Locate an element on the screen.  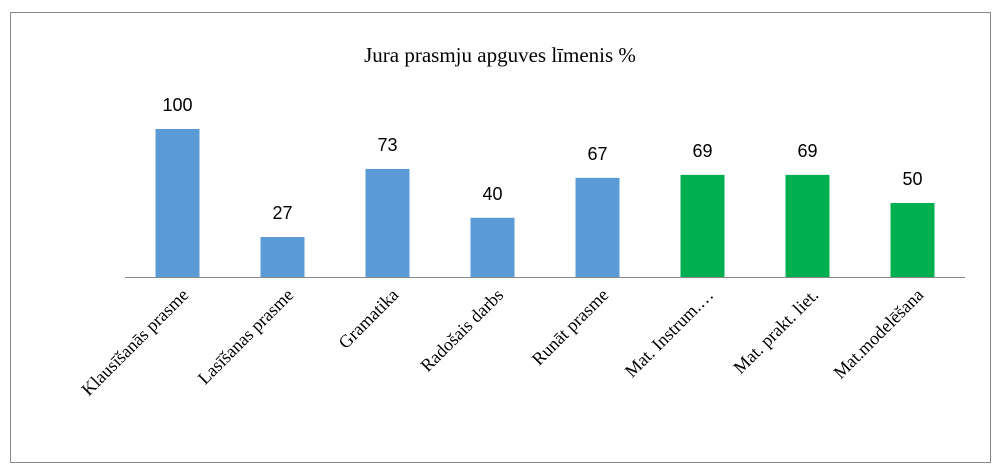
data-label: 50 is located at coordinates (912, 179).